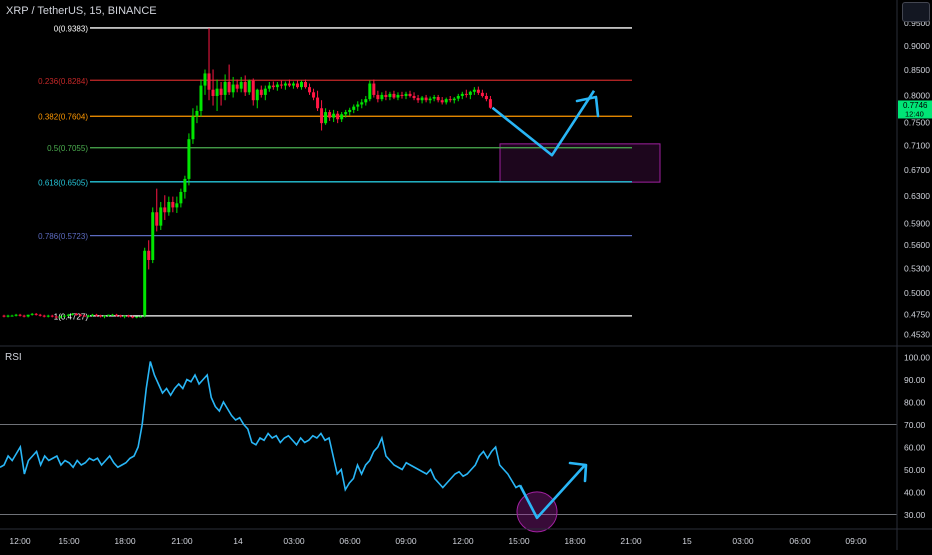  I want to click on rsi-tick-label: 30.00, so click(915, 515).